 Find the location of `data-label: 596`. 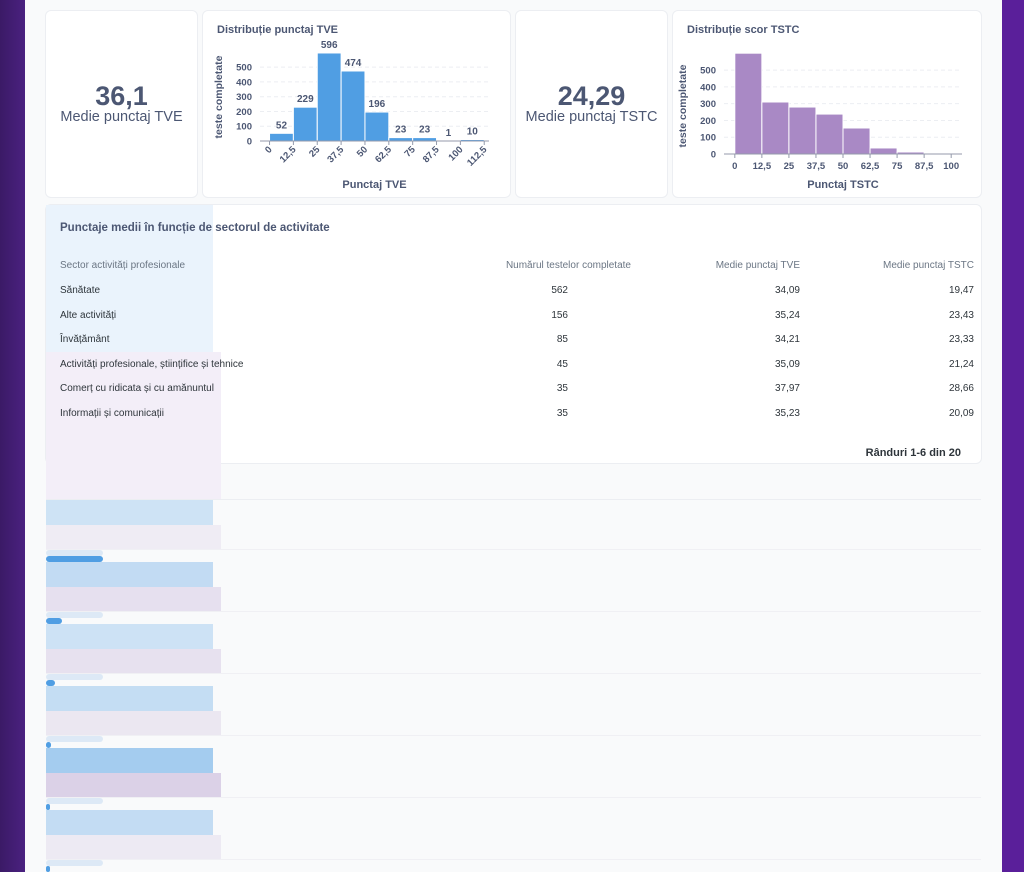

data-label: 596 is located at coordinates (329, 45).